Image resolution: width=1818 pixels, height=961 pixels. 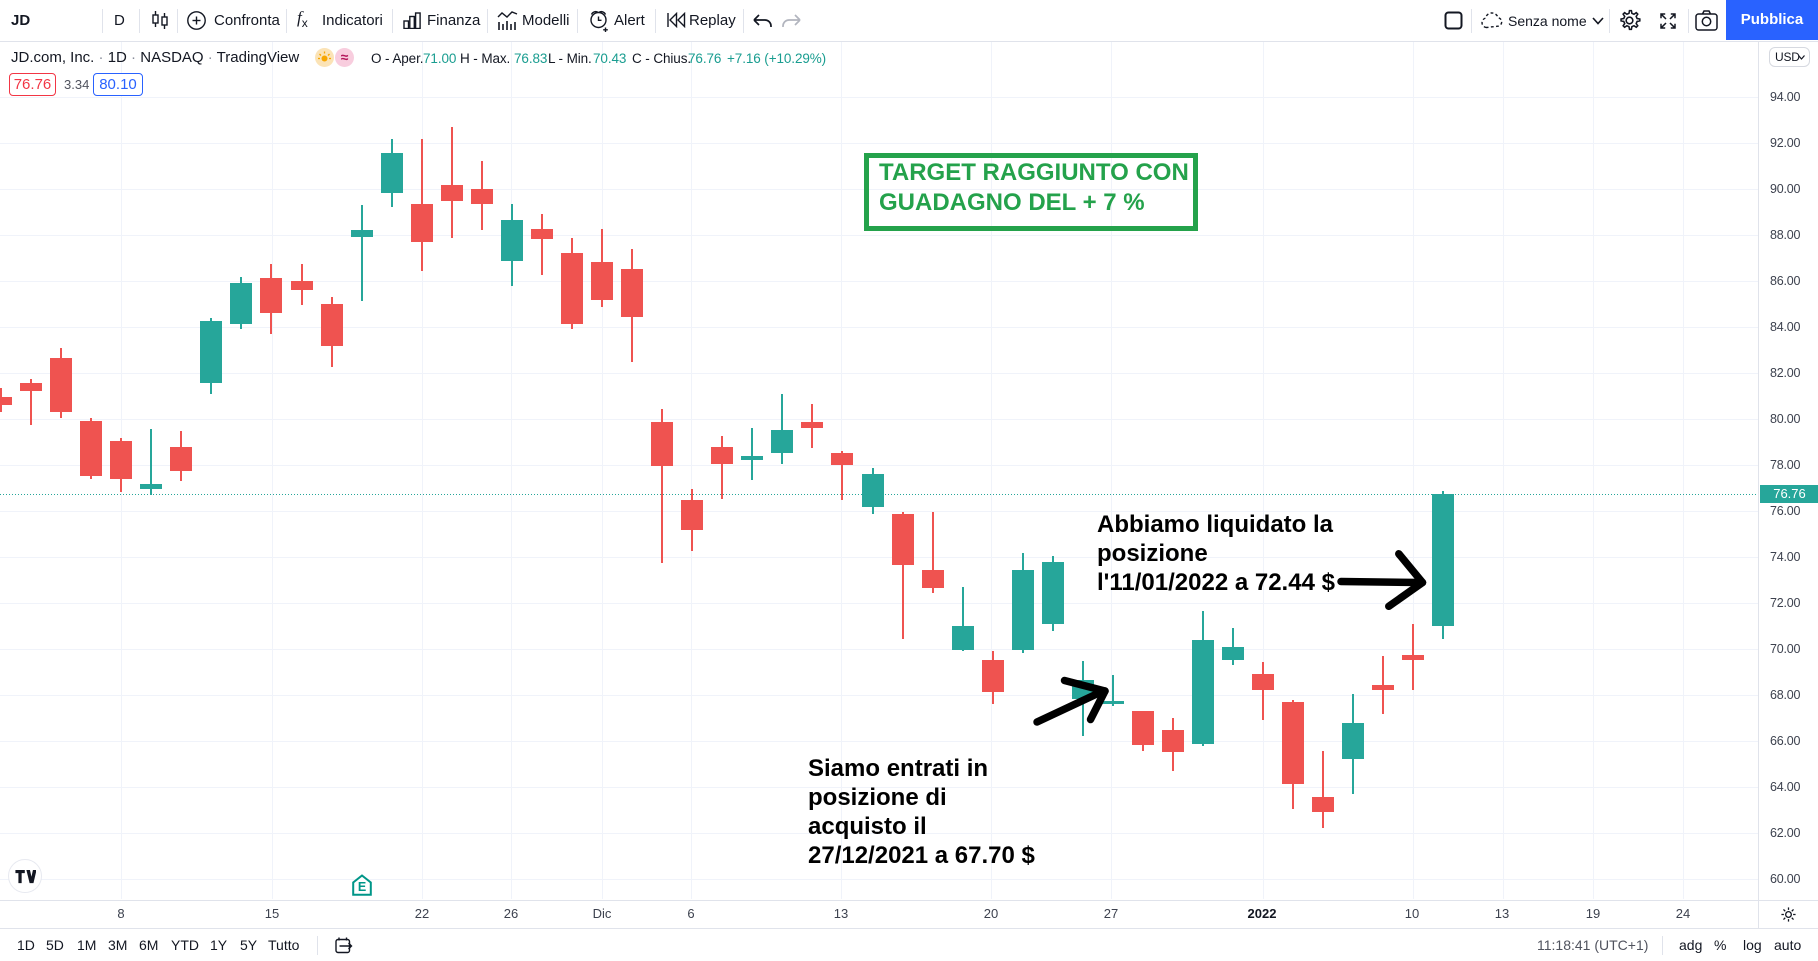 I want to click on svg-text: E, so click(x=362, y=887).